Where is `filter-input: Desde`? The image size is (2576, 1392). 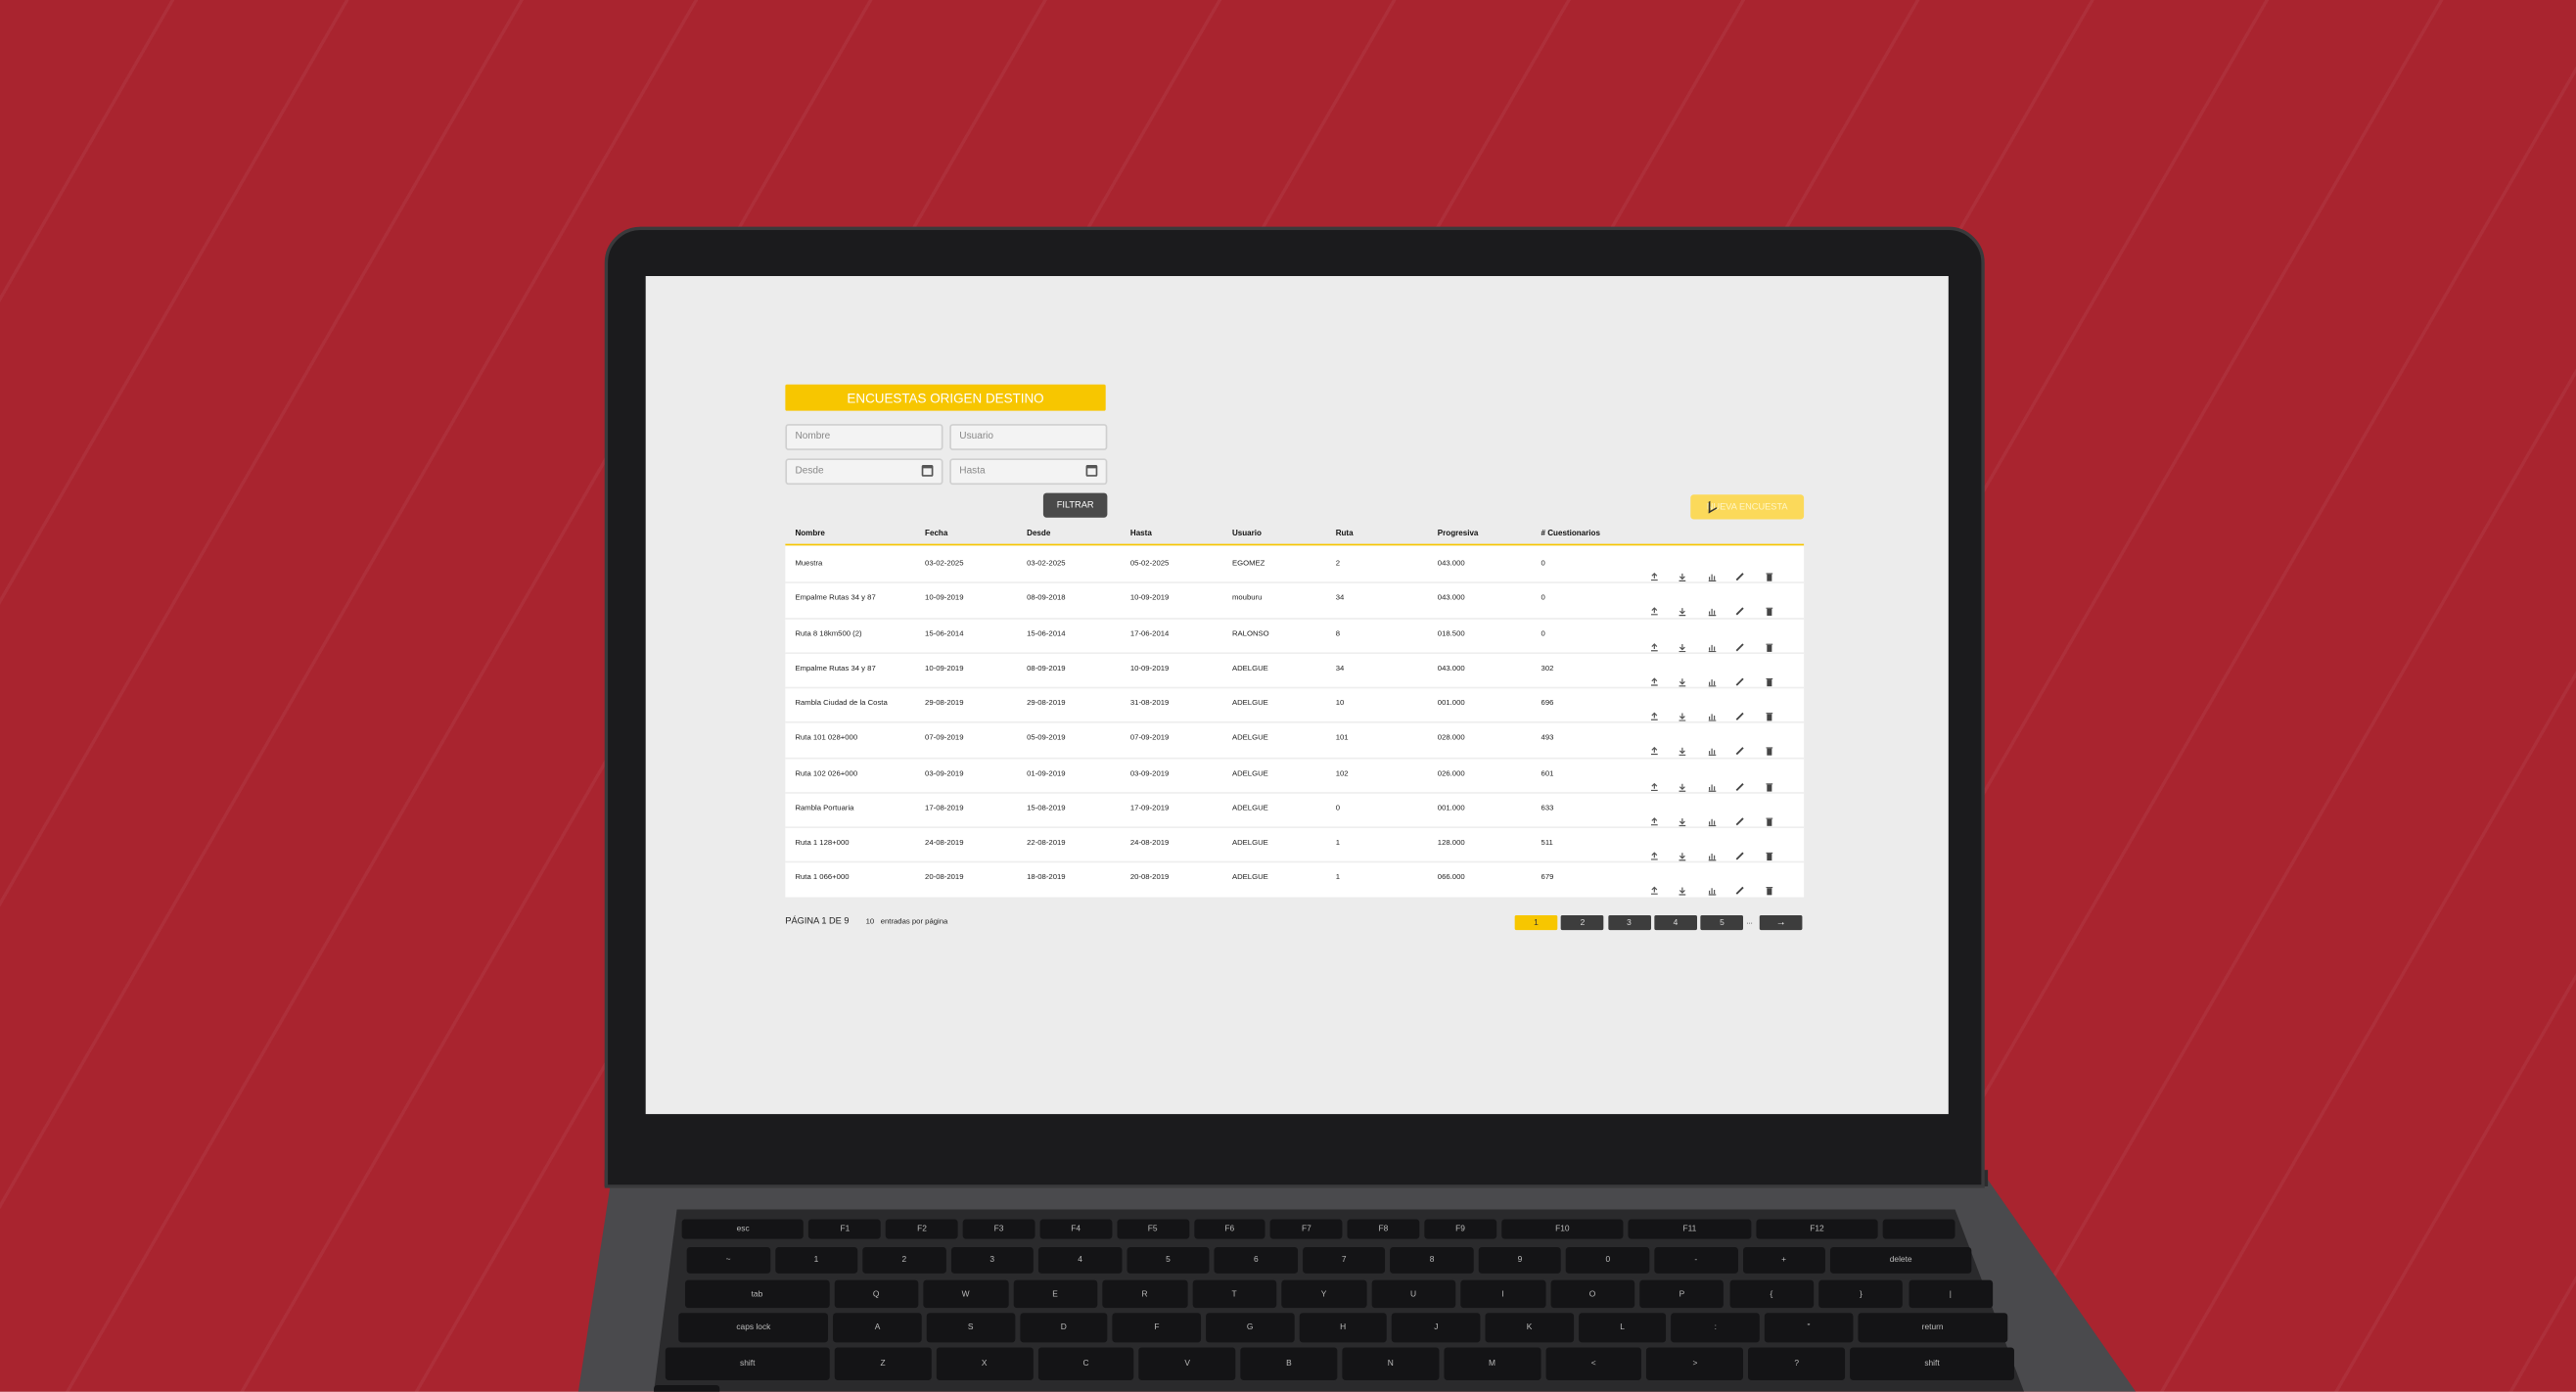 filter-input: Desde is located at coordinates (864, 472).